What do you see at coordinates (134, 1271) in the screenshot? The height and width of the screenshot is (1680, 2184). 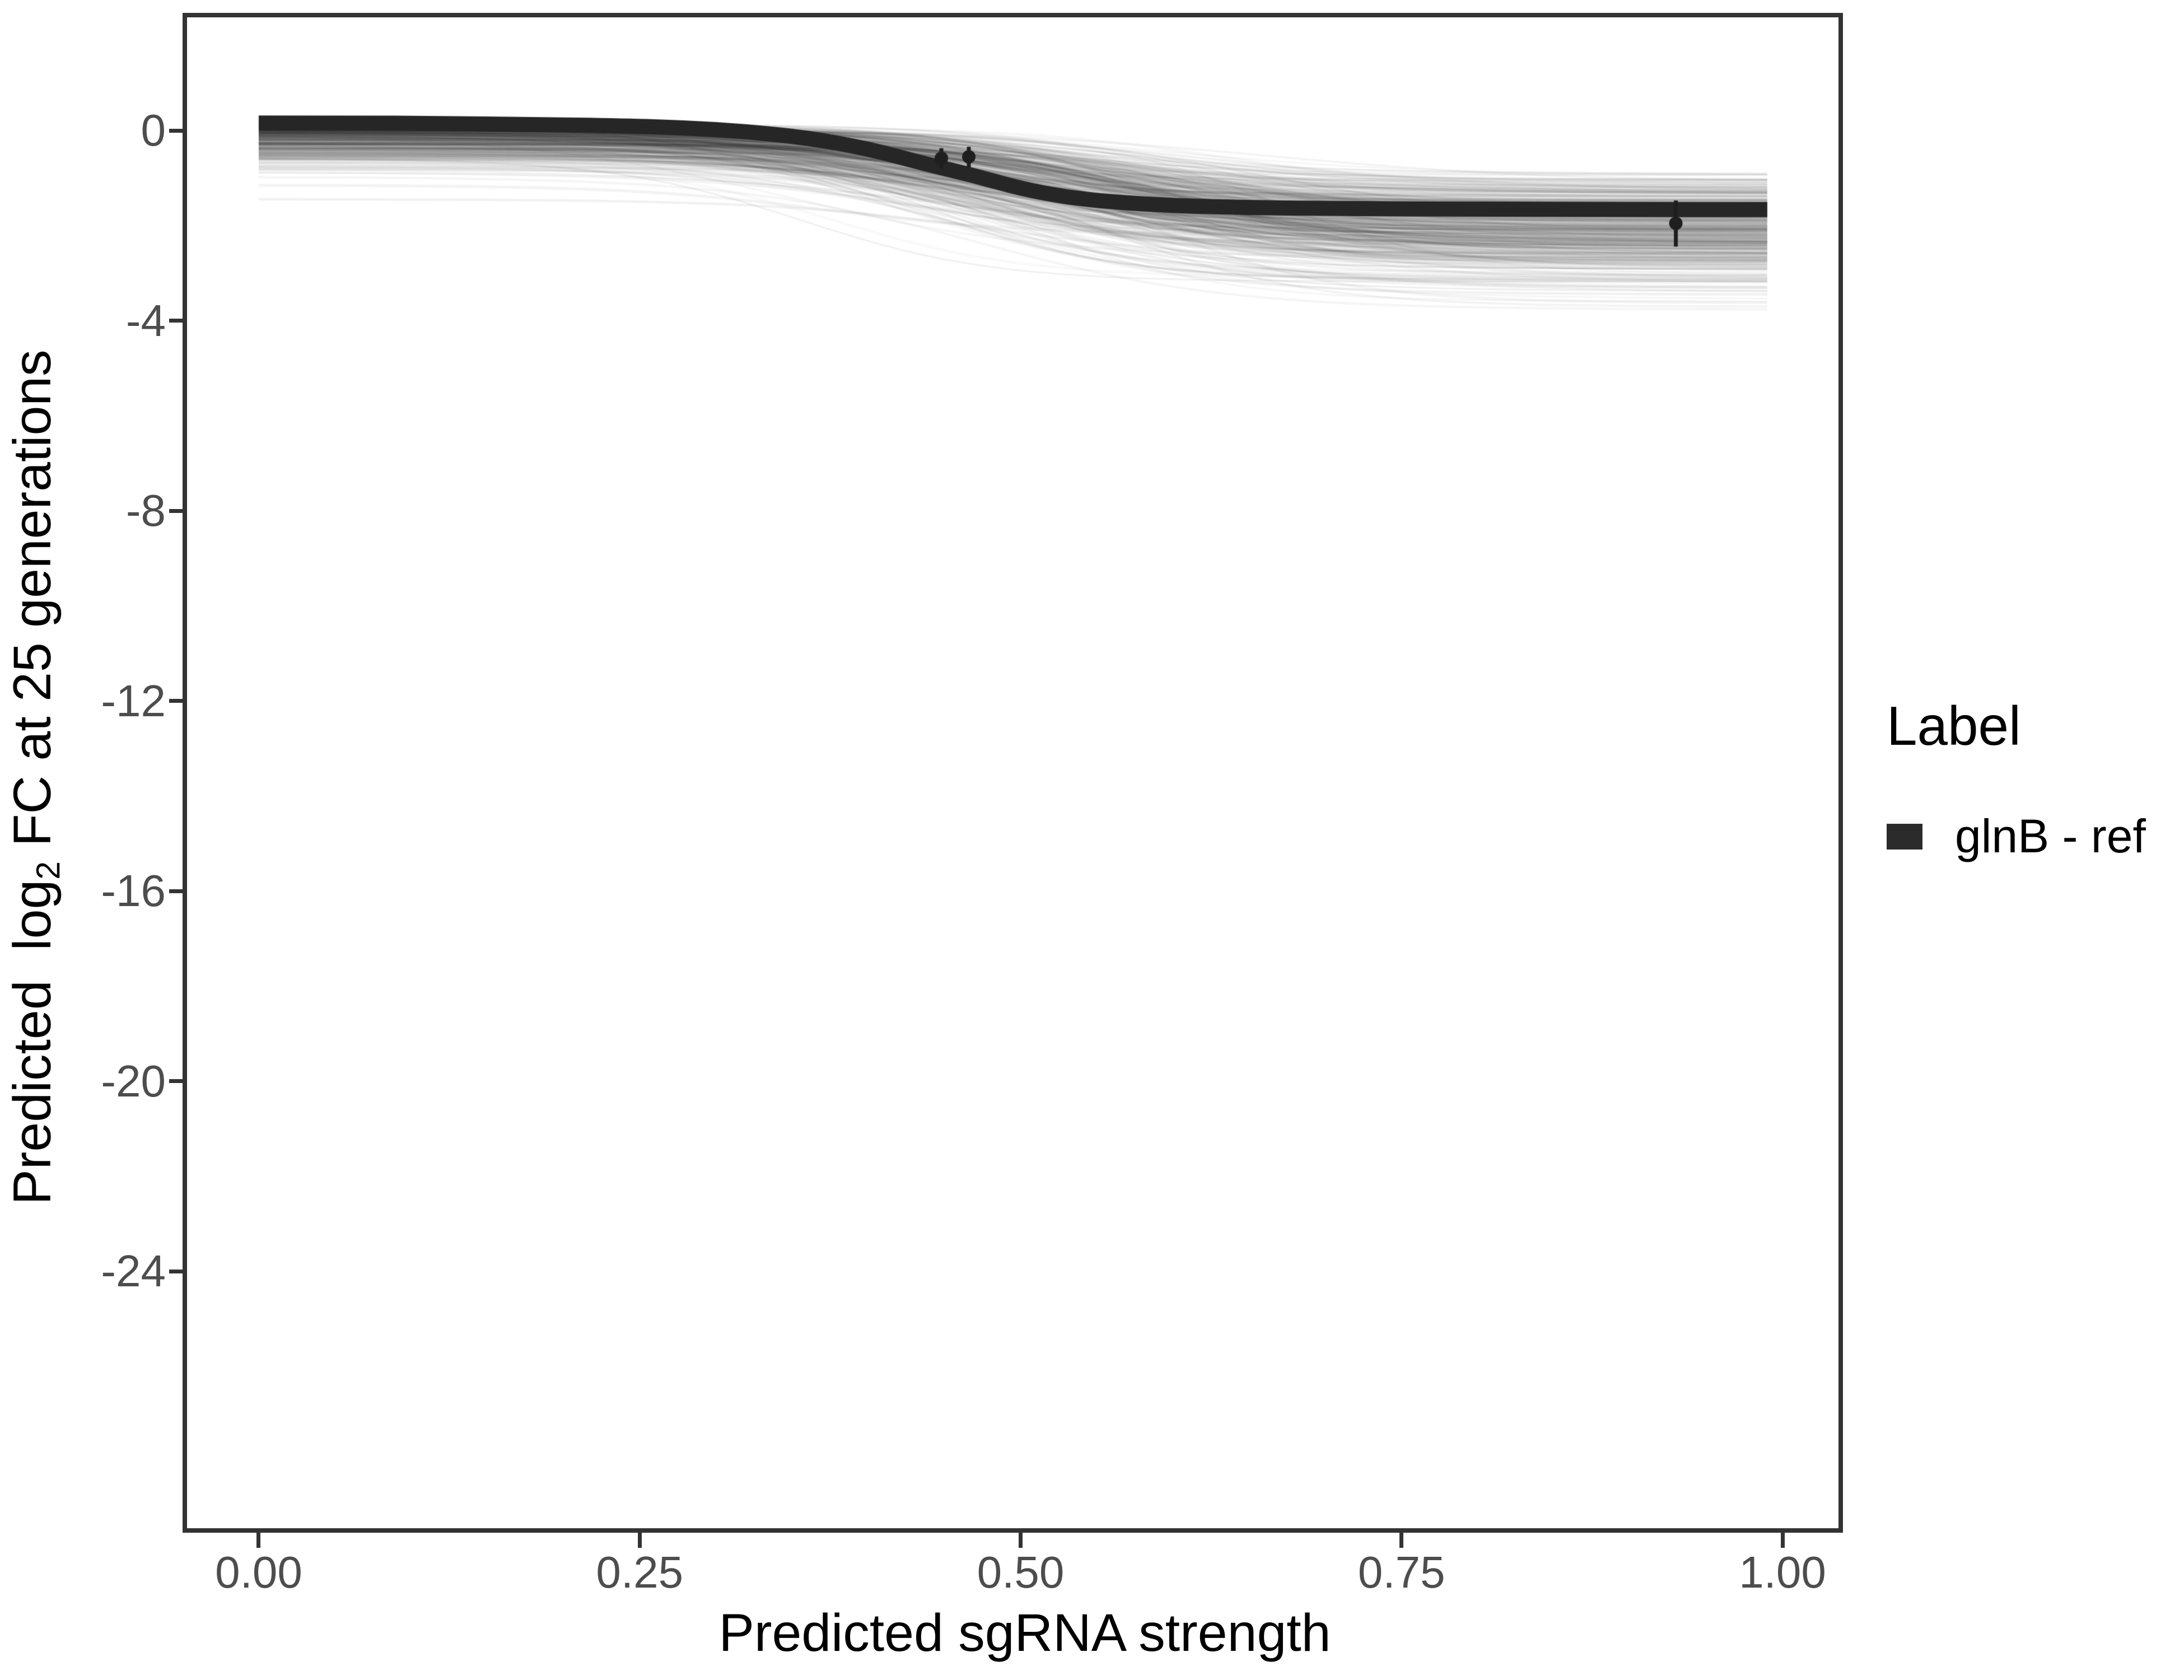 I see `y-tick-label: -24` at bounding box center [134, 1271].